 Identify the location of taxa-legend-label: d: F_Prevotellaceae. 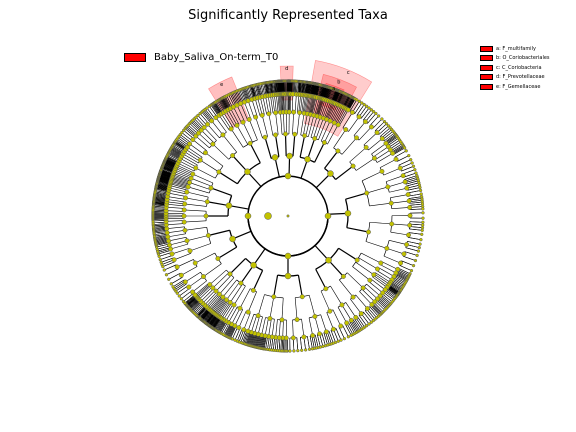
(520, 77).